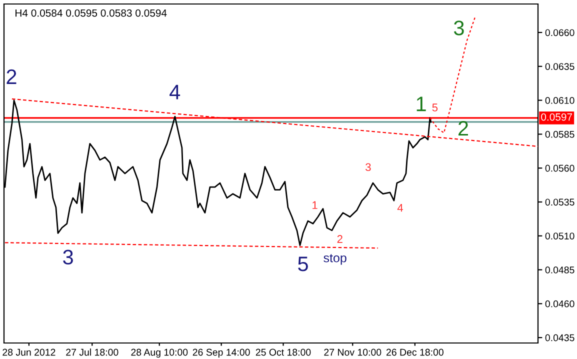  What do you see at coordinates (559, 100) in the screenshot?
I see `y-tick-label: 0.0610` at bounding box center [559, 100].